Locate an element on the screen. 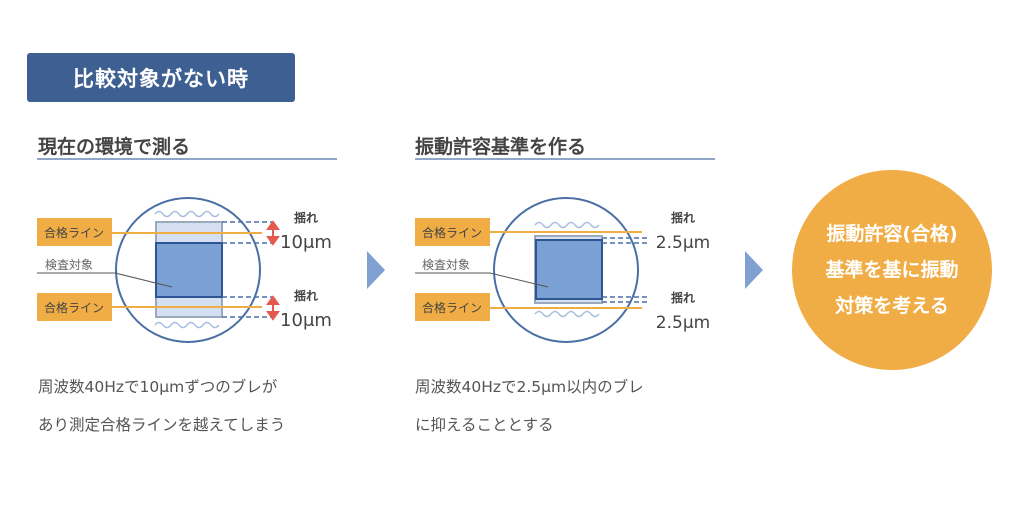 This screenshot has width=1024, height=512. panel1-underline is located at coordinates (187, 159).